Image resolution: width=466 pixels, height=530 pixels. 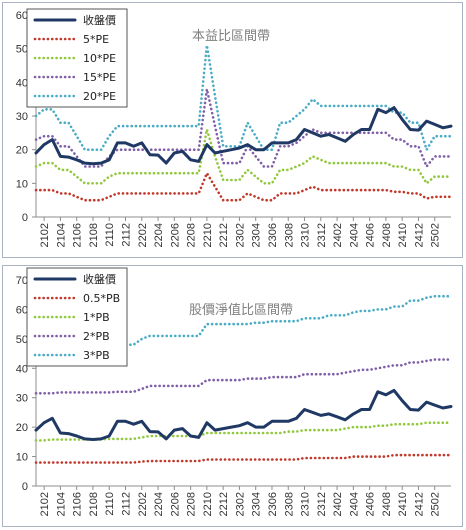 What do you see at coordinates (387, 235) in the screenshot?
I see `pe-x-tick-label: 2408` at bounding box center [387, 235].